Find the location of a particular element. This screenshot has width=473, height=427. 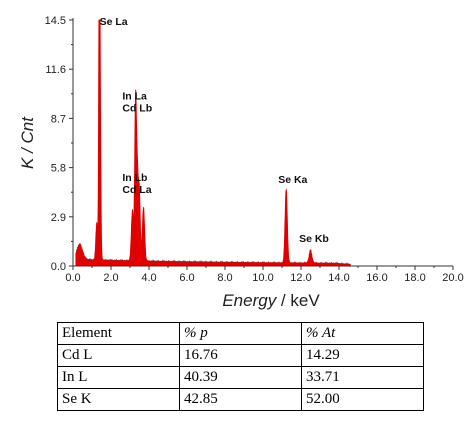

x-tick-label: 8.0 is located at coordinates (224, 278).